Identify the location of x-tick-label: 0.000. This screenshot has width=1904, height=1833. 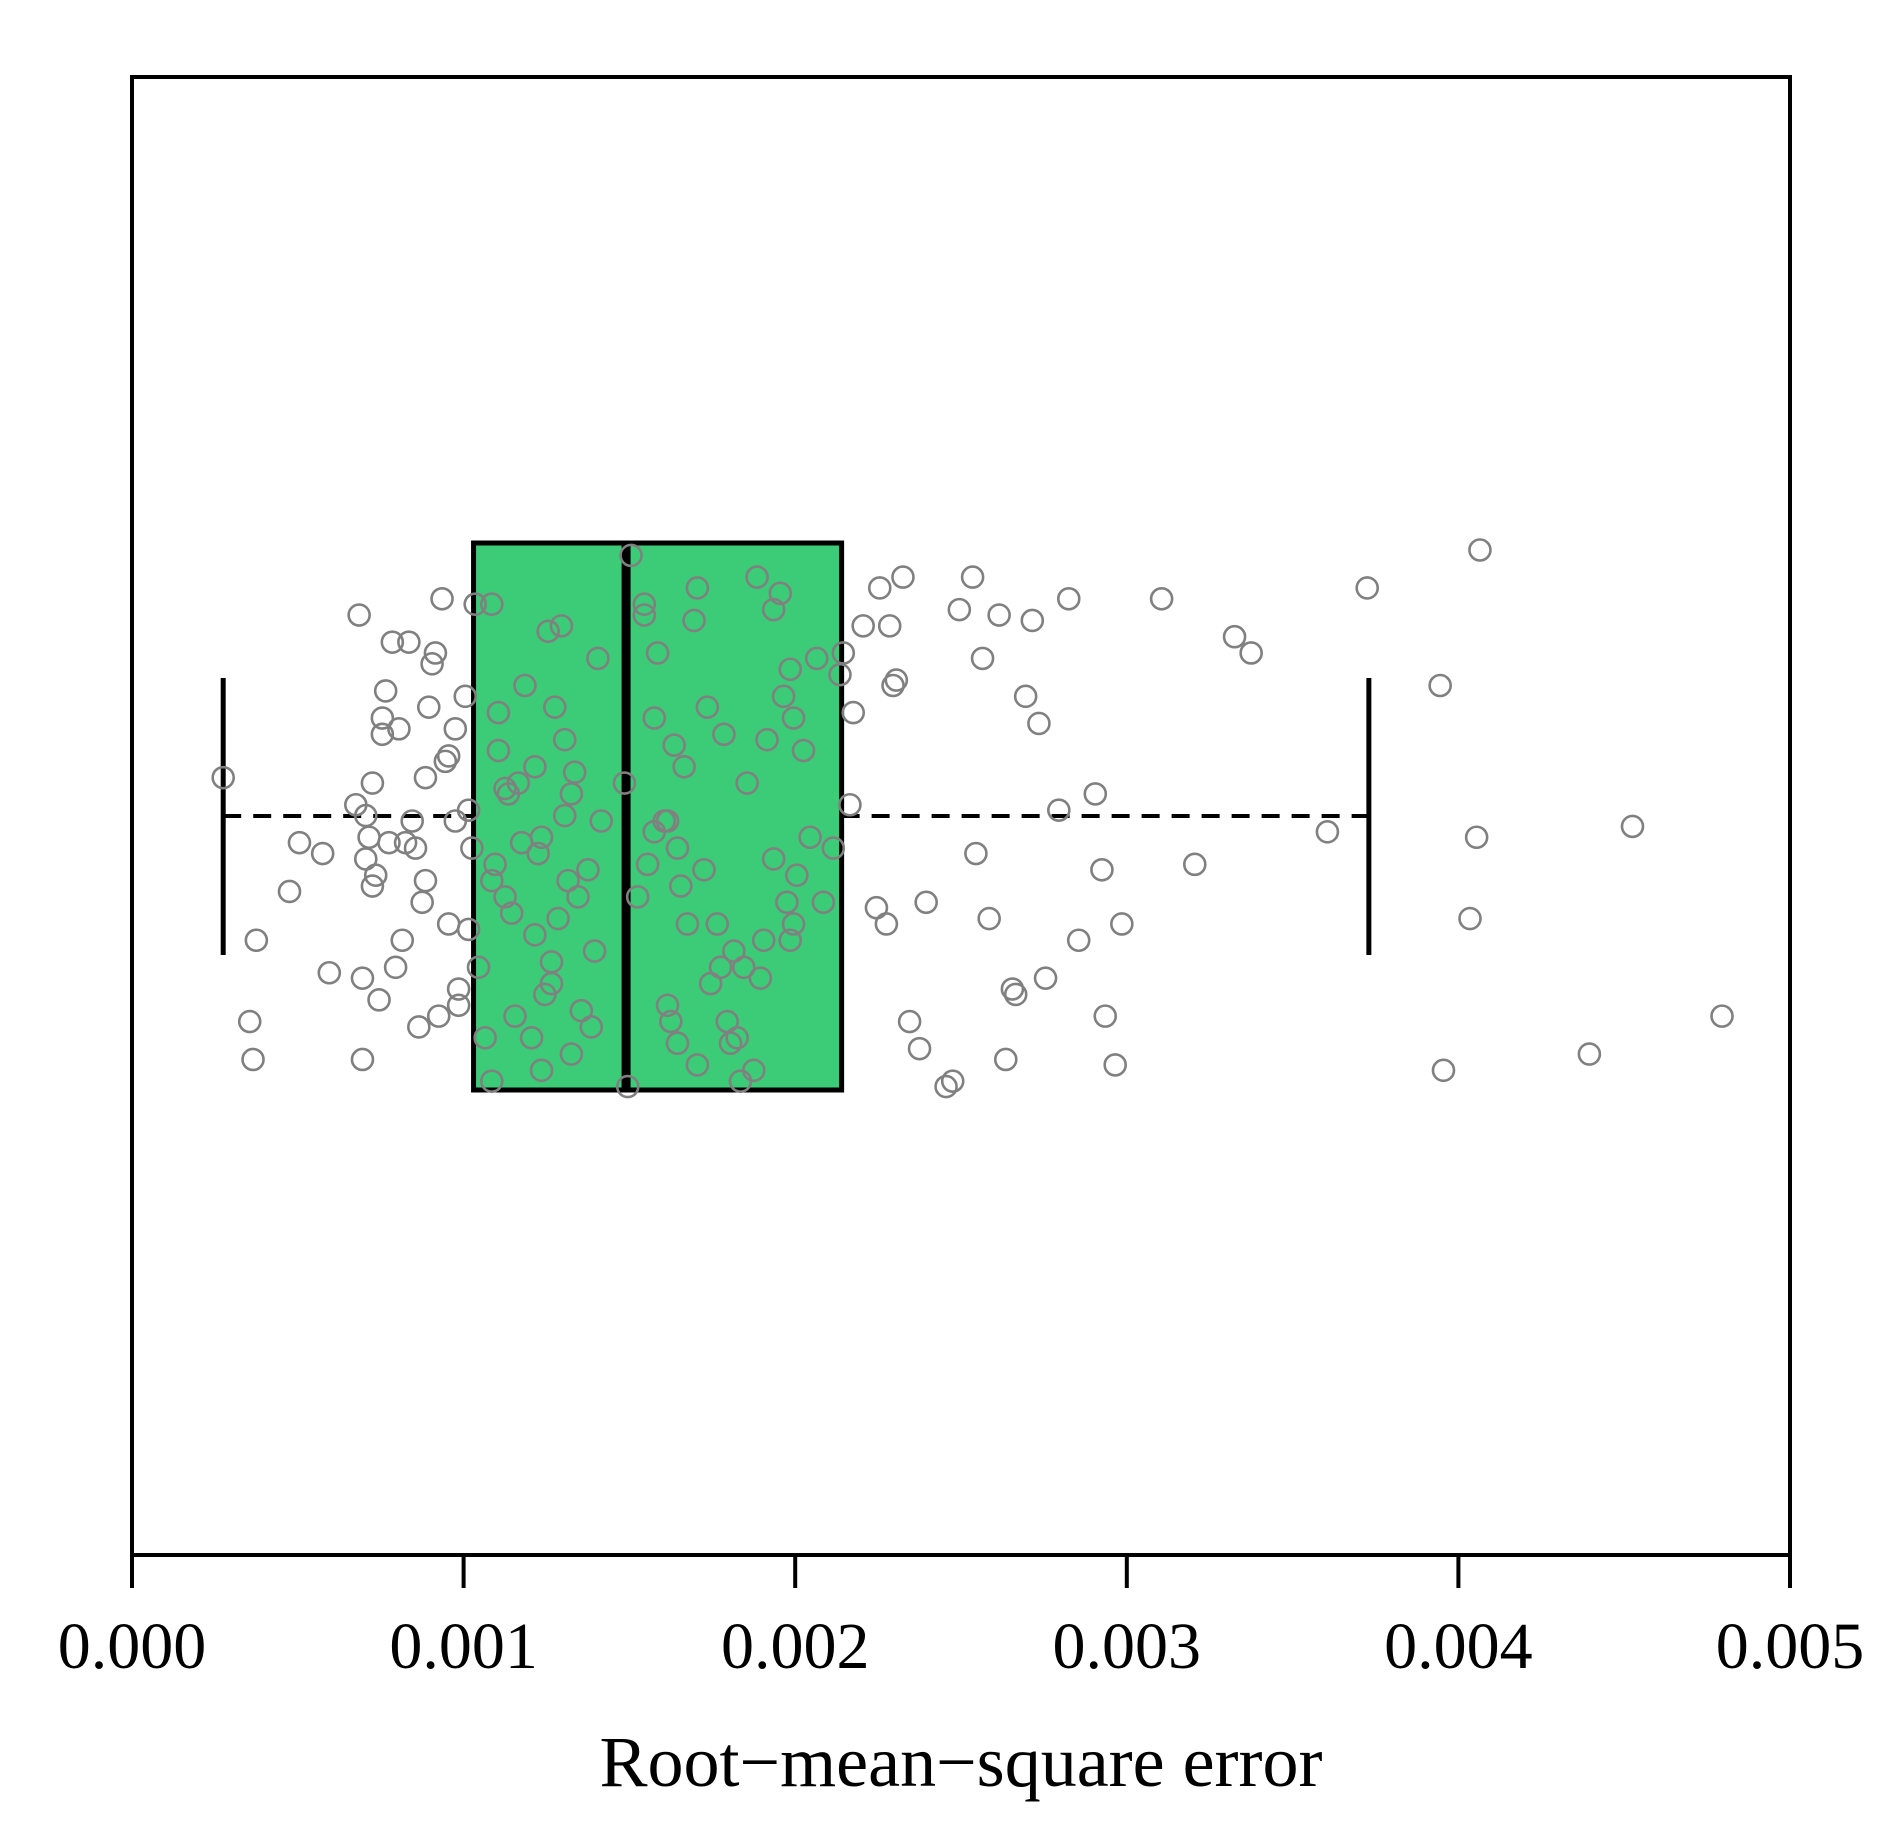
(132, 1646).